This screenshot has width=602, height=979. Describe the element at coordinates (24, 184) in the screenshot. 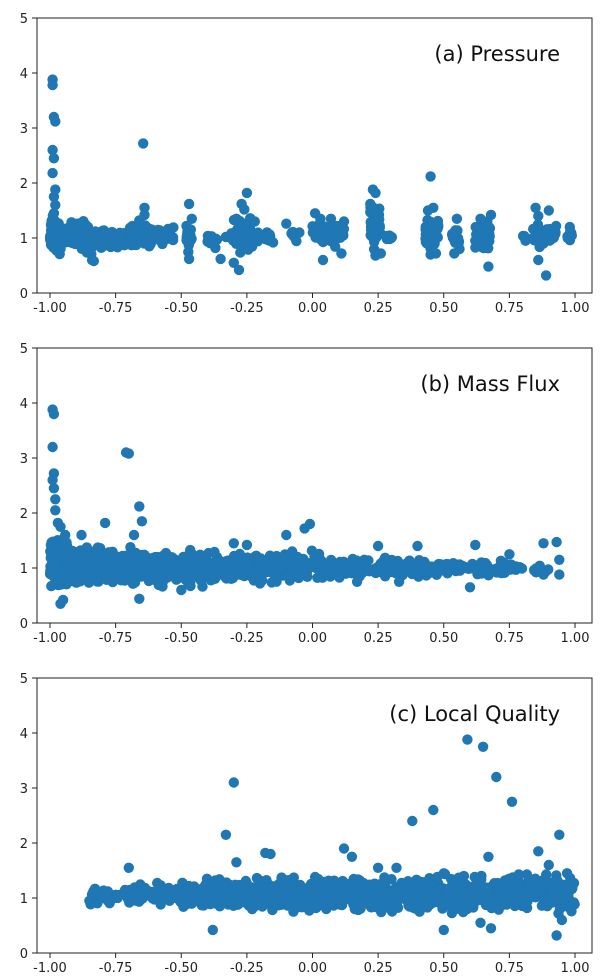

I see `y-tick-label: 2` at that location.